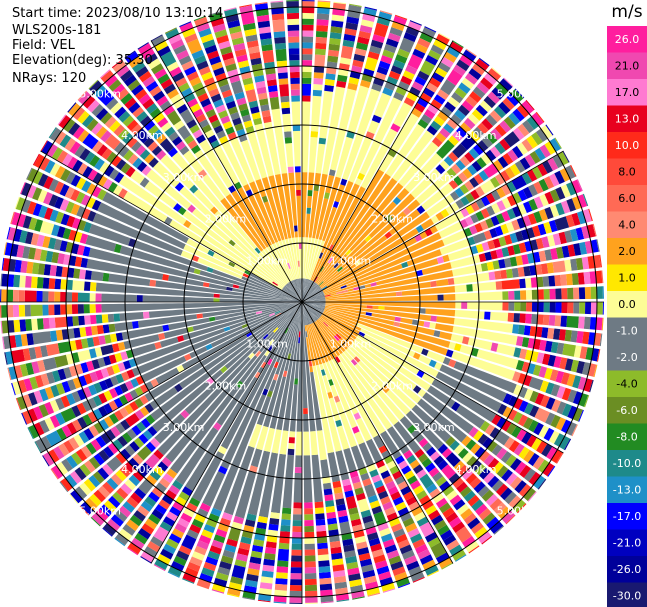 This screenshot has height=607, width=647. I want to click on field-label: Field: VEL, so click(43, 45).